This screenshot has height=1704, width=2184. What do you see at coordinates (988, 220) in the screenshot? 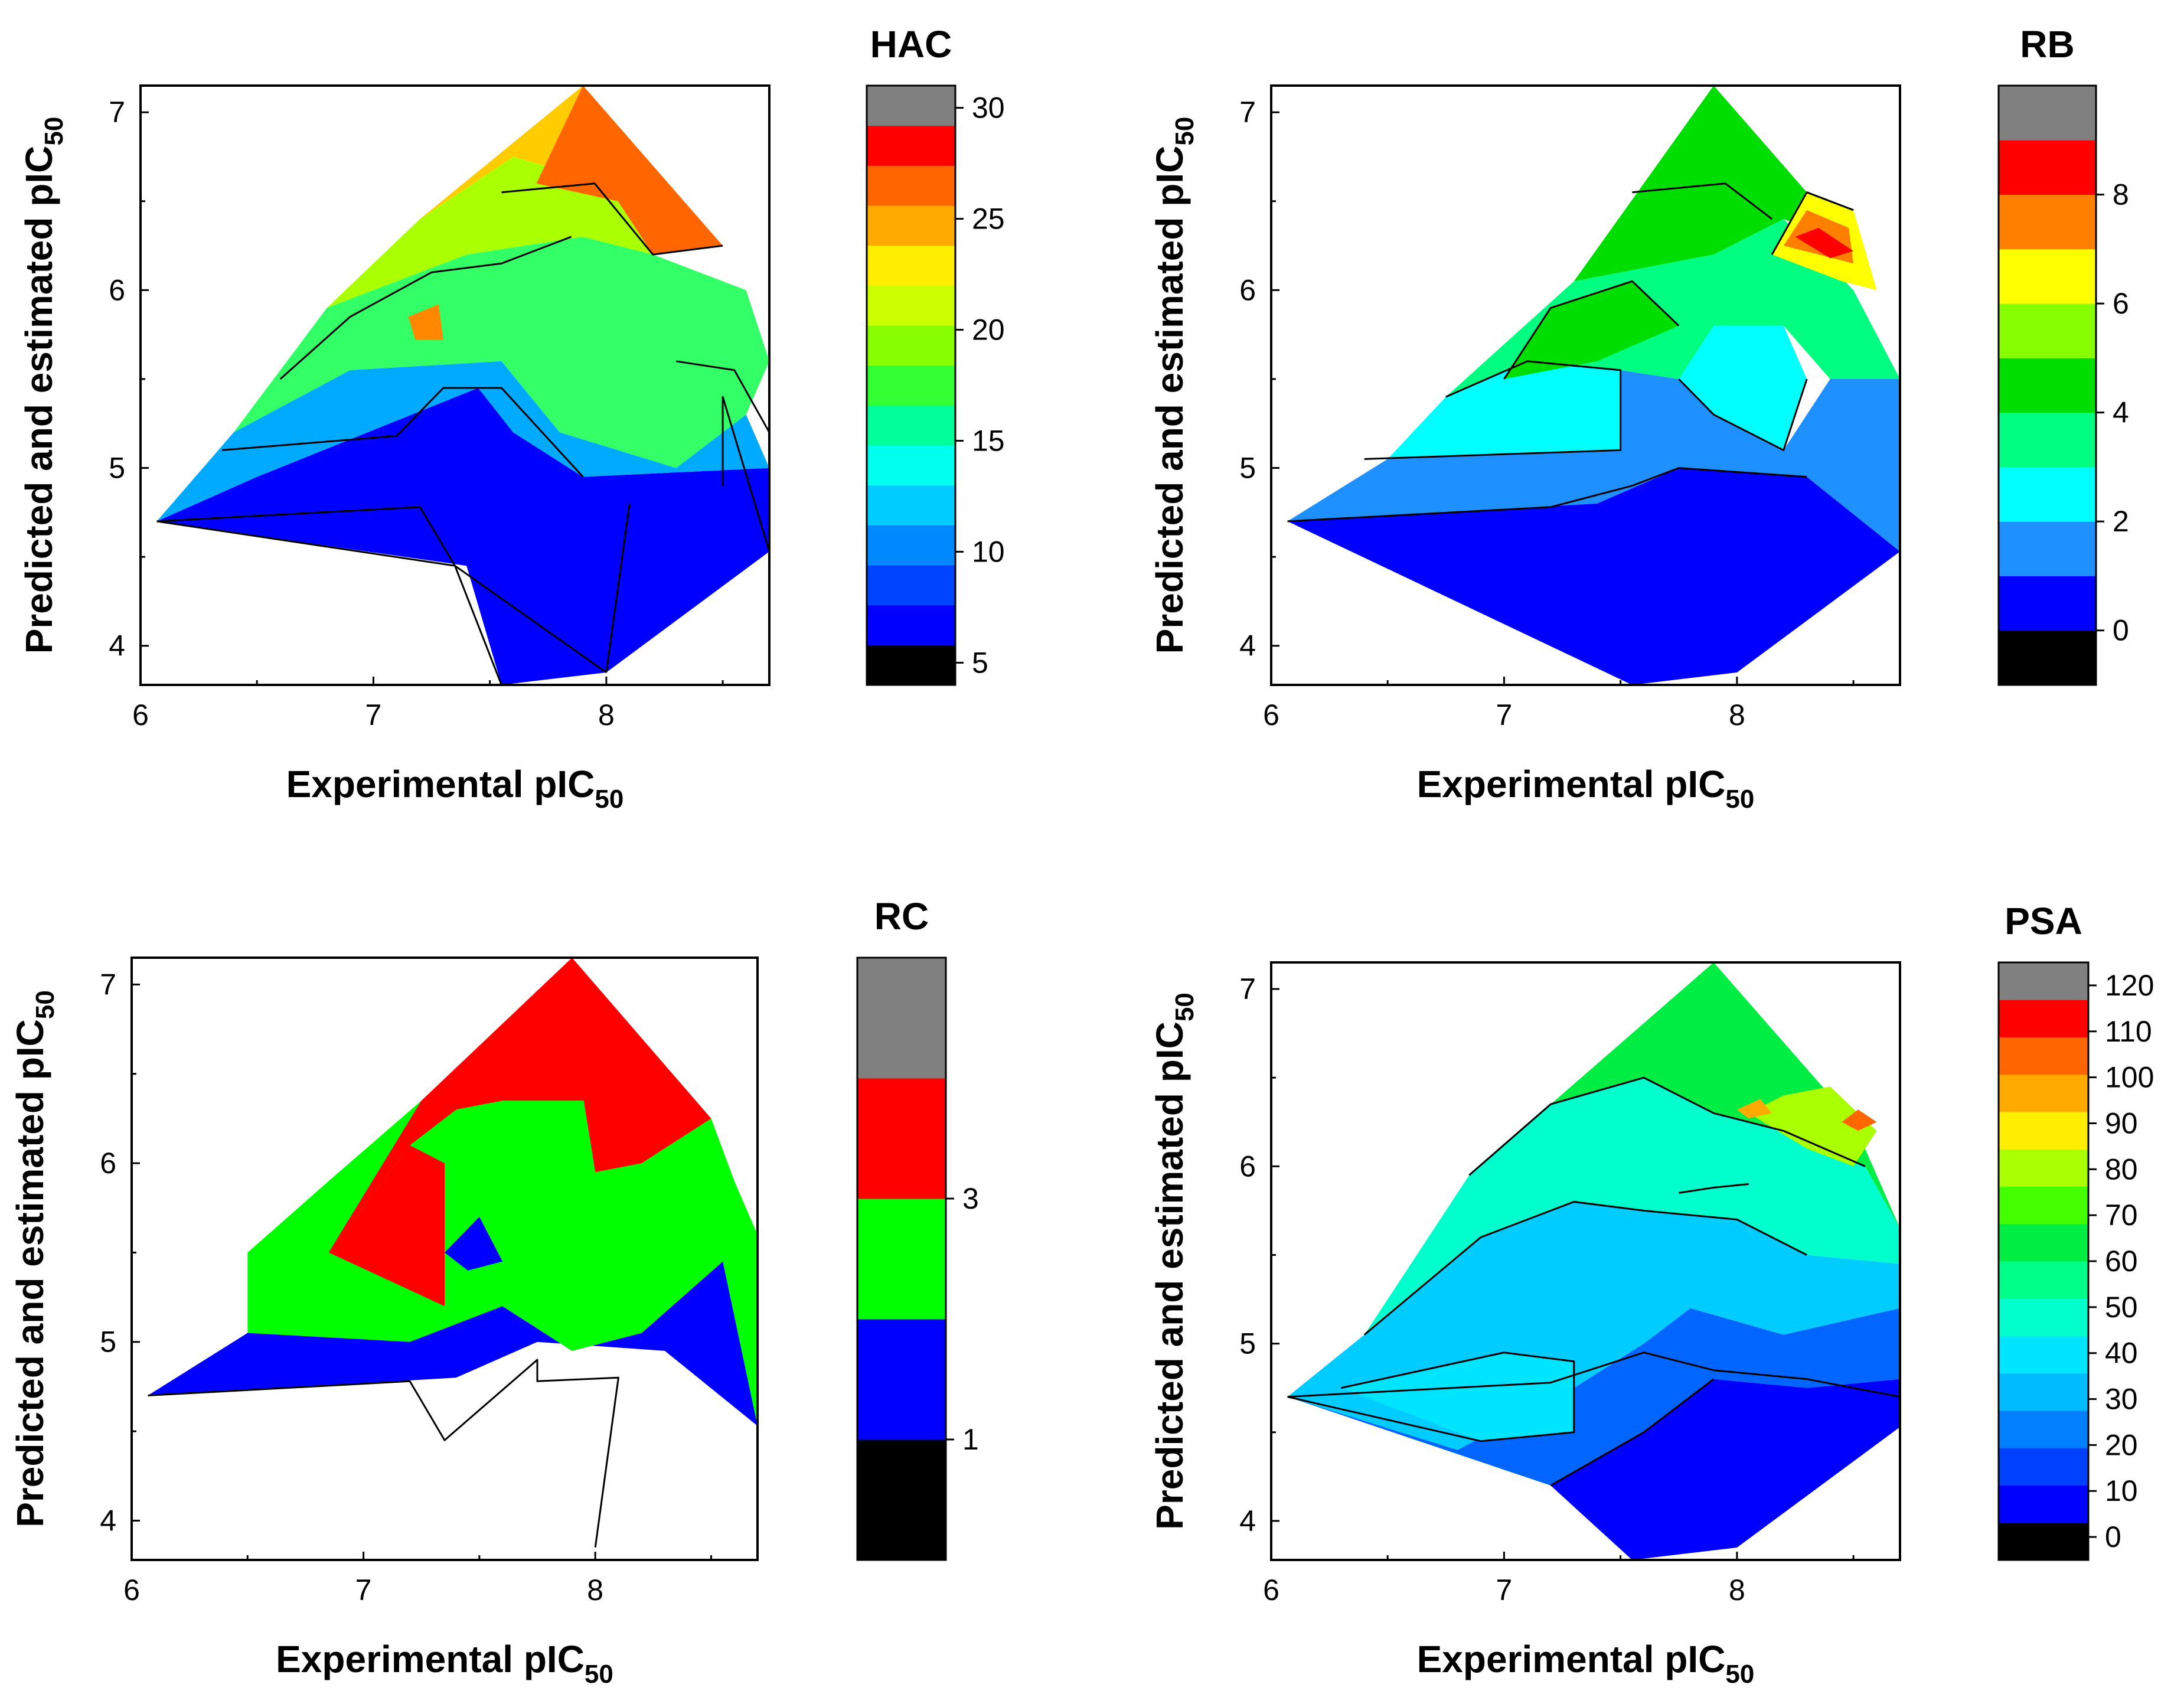
I see `colorbar-tick-label: 25` at bounding box center [988, 220].